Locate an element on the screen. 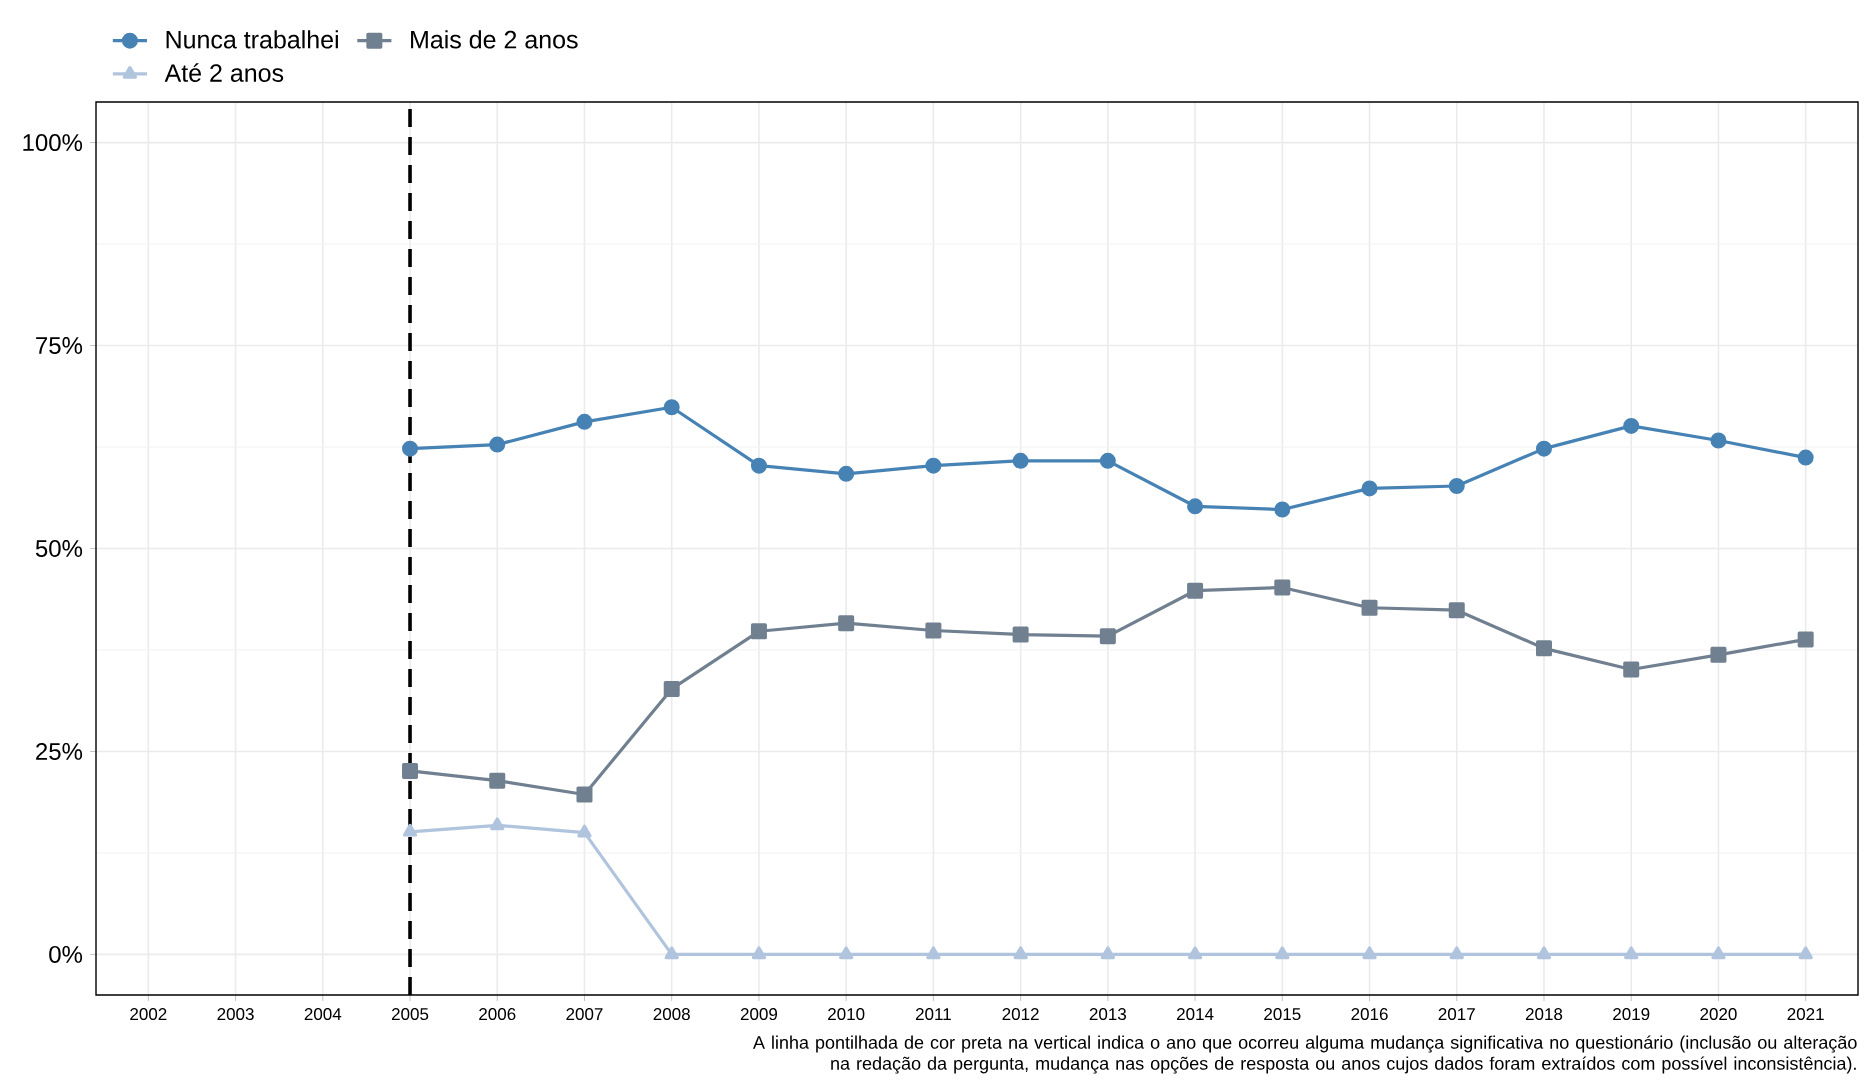 The height and width of the screenshot is (1083, 1868). x-tick-label: 2010 is located at coordinates (846, 1014).